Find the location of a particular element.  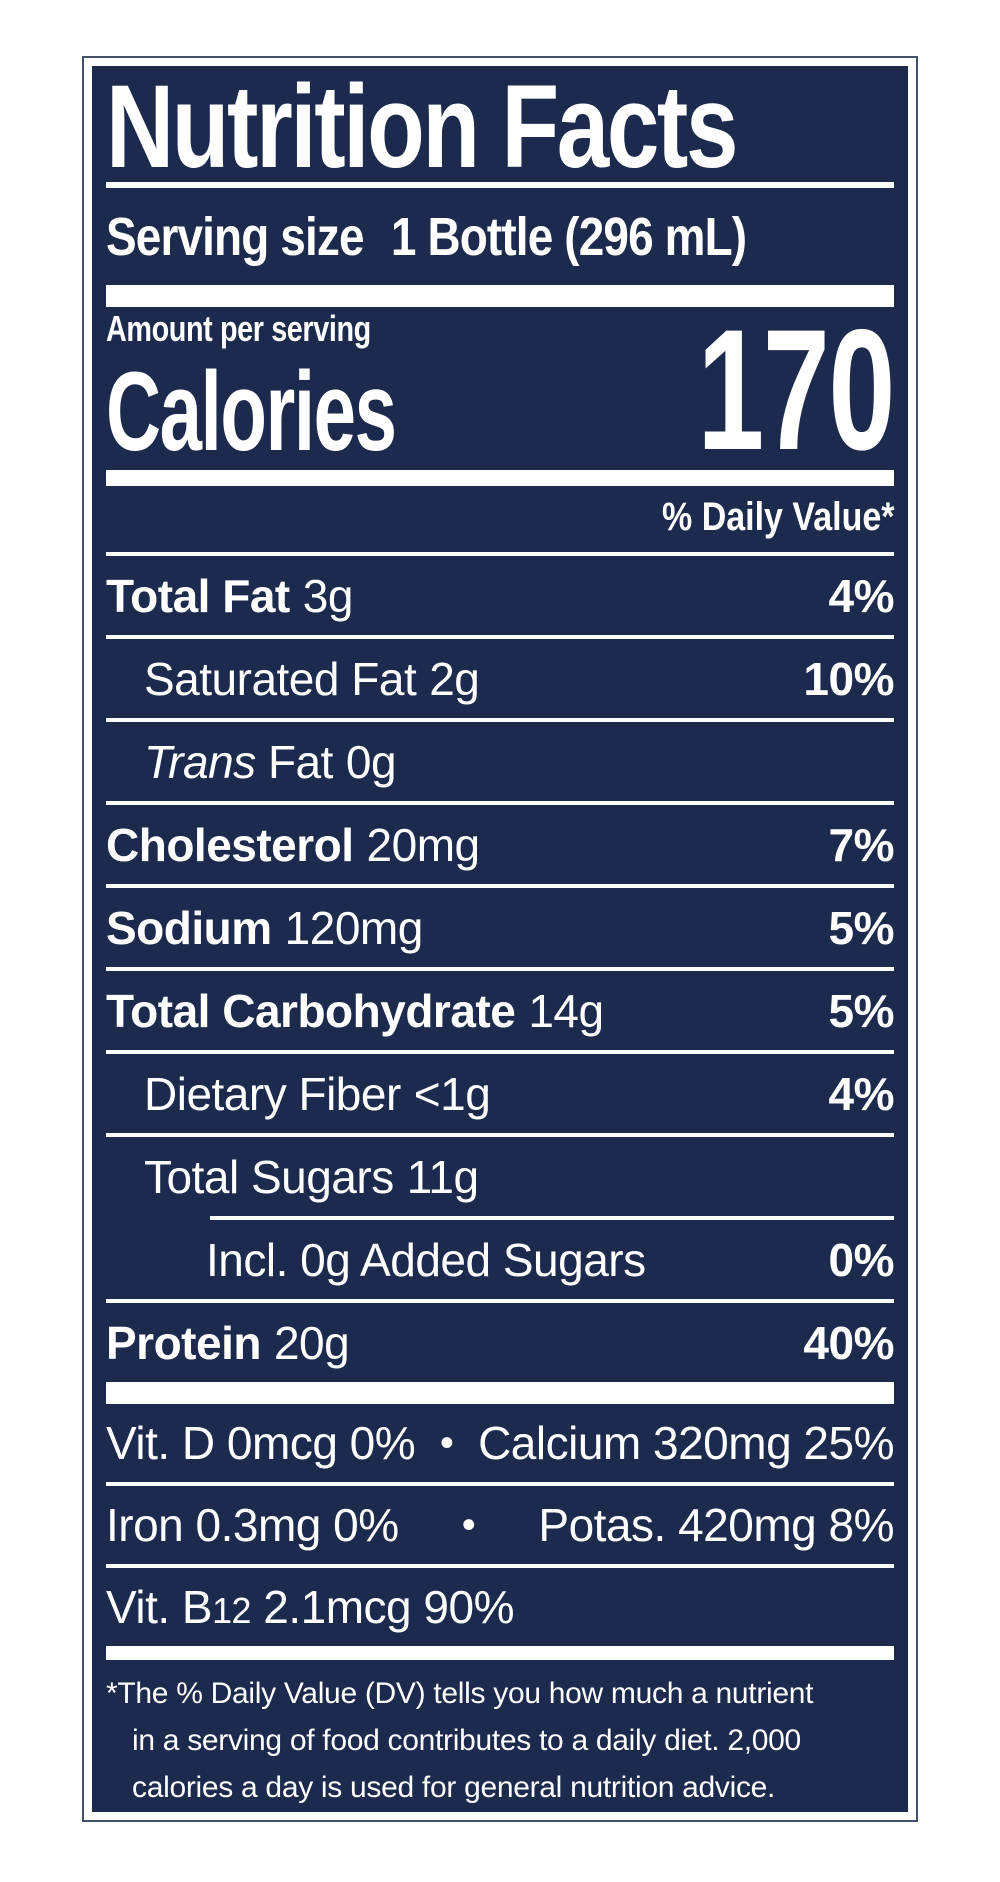

calories-label: Calories is located at coordinates (251, 411).